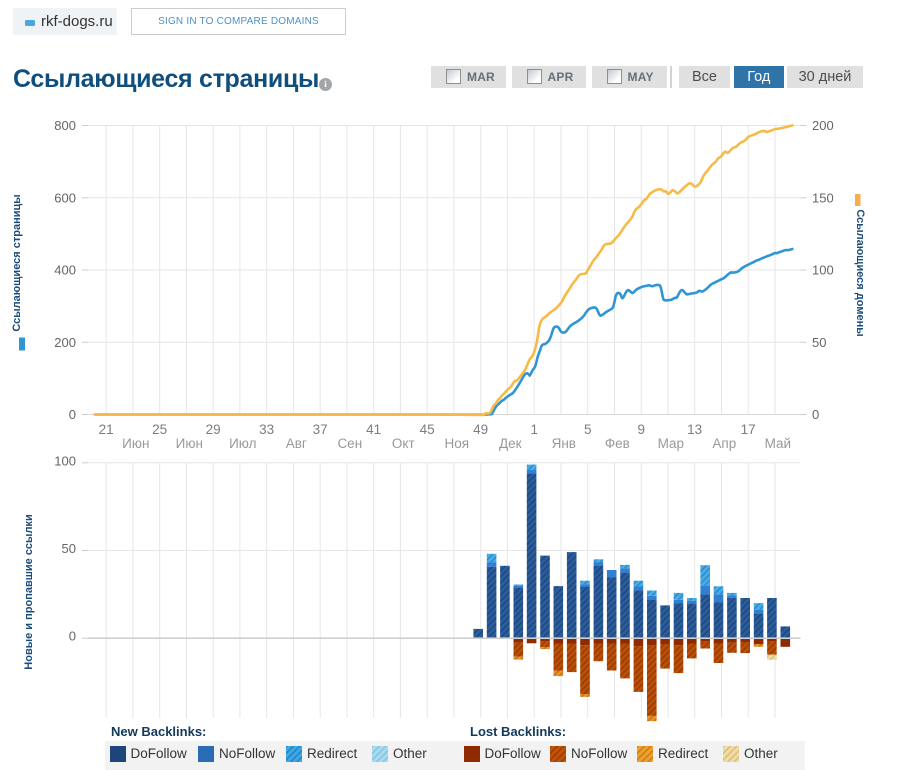  Describe the element at coordinates (242, 443) in the screenshot. I see `svg-text: Июл` at that location.